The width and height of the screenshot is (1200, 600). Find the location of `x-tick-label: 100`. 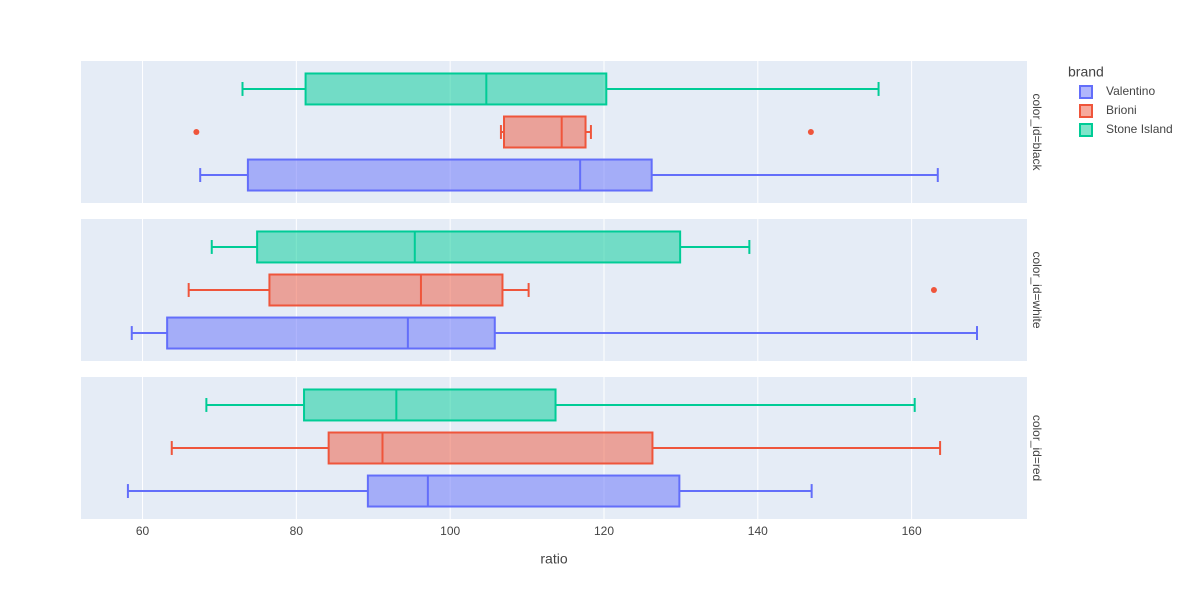

x-tick-label: 100 is located at coordinates (450, 531).